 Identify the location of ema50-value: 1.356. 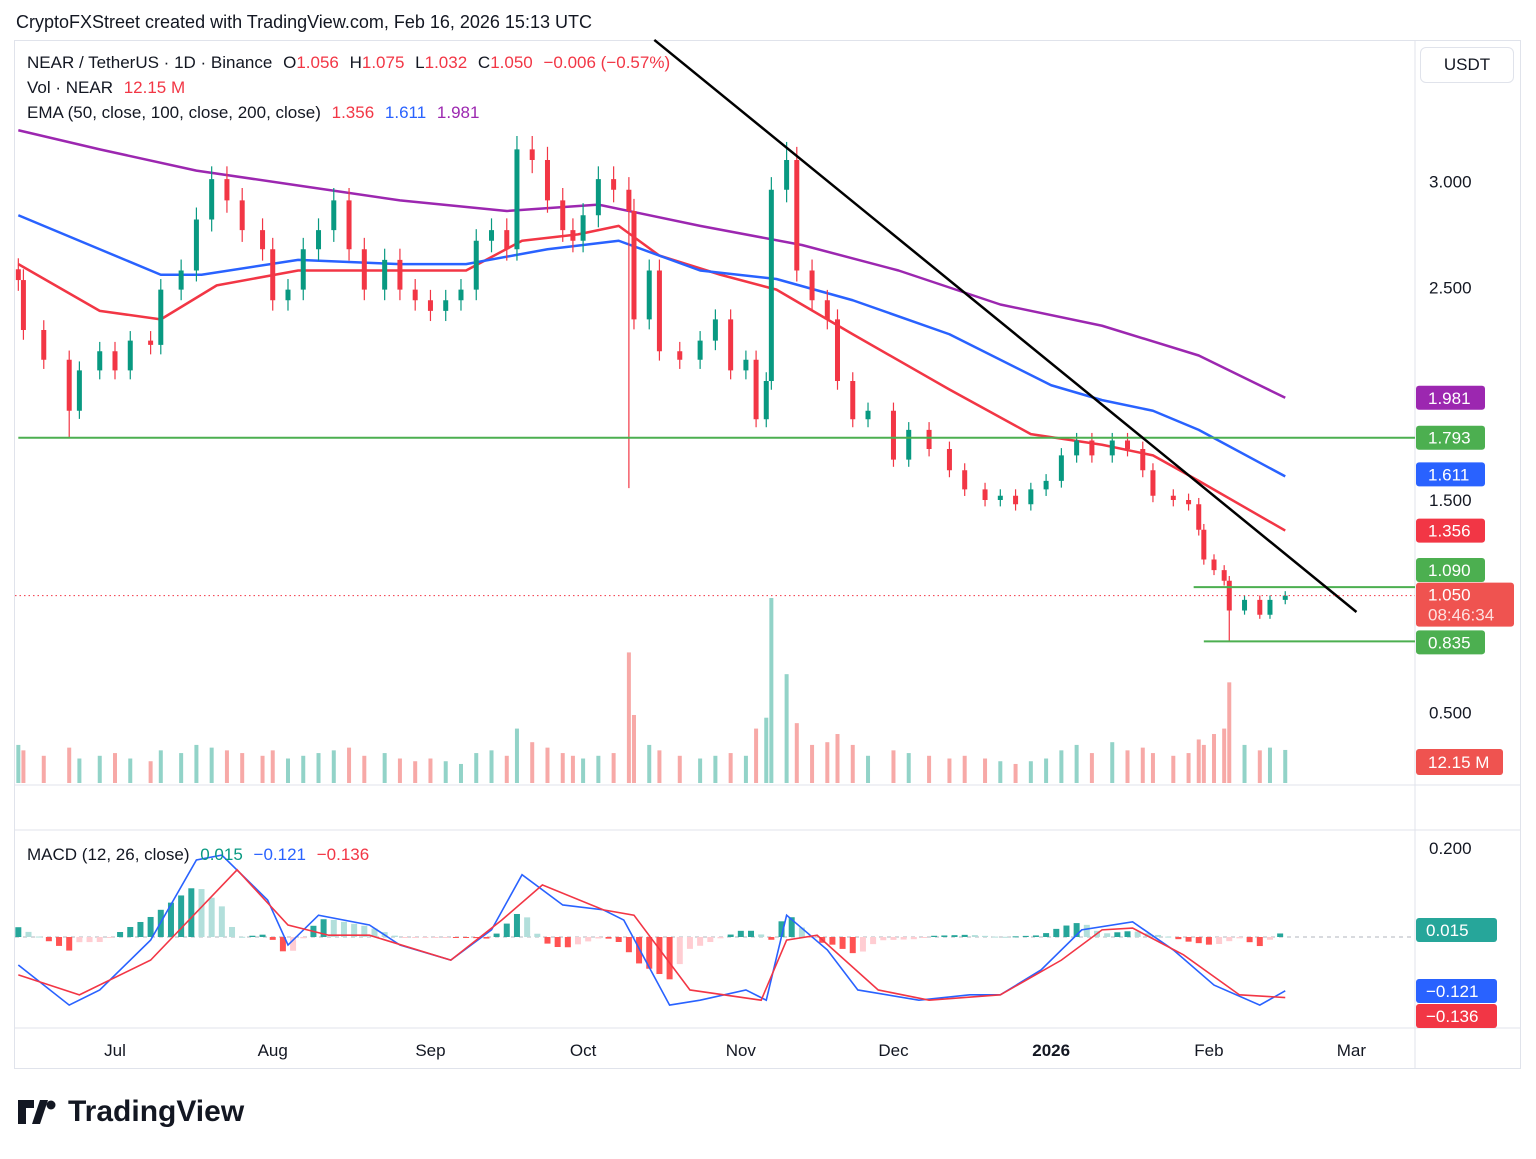
(353, 112).